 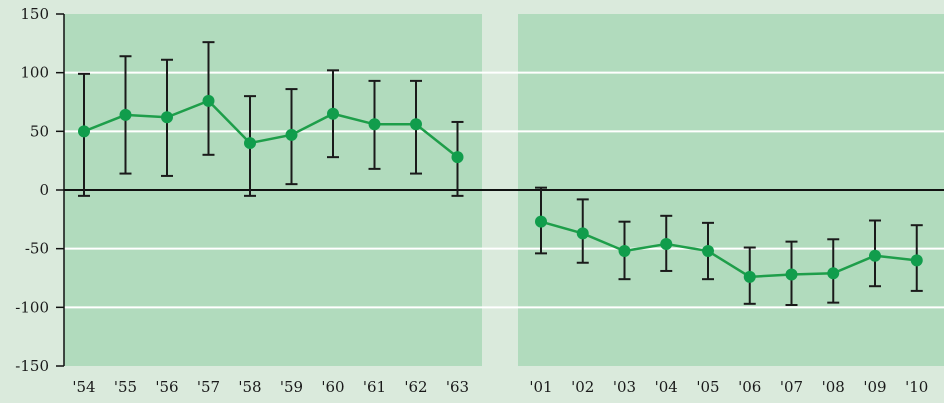 What do you see at coordinates (540, 387) in the screenshot?
I see `x-tick-label: '01` at bounding box center [540, 387].